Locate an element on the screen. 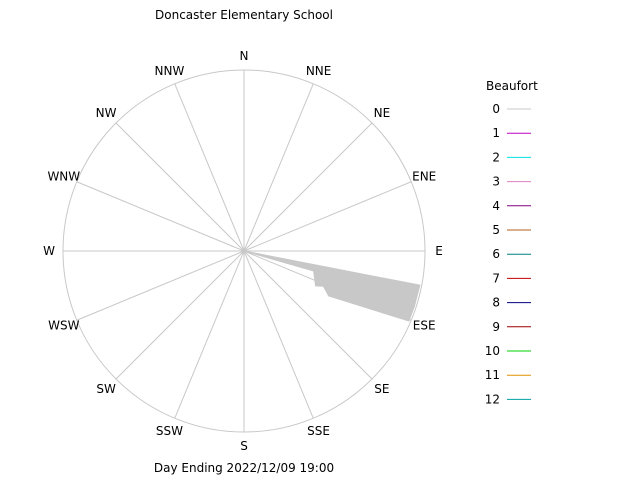  direction-label-sw: SW is located at coordinates (106, 389).